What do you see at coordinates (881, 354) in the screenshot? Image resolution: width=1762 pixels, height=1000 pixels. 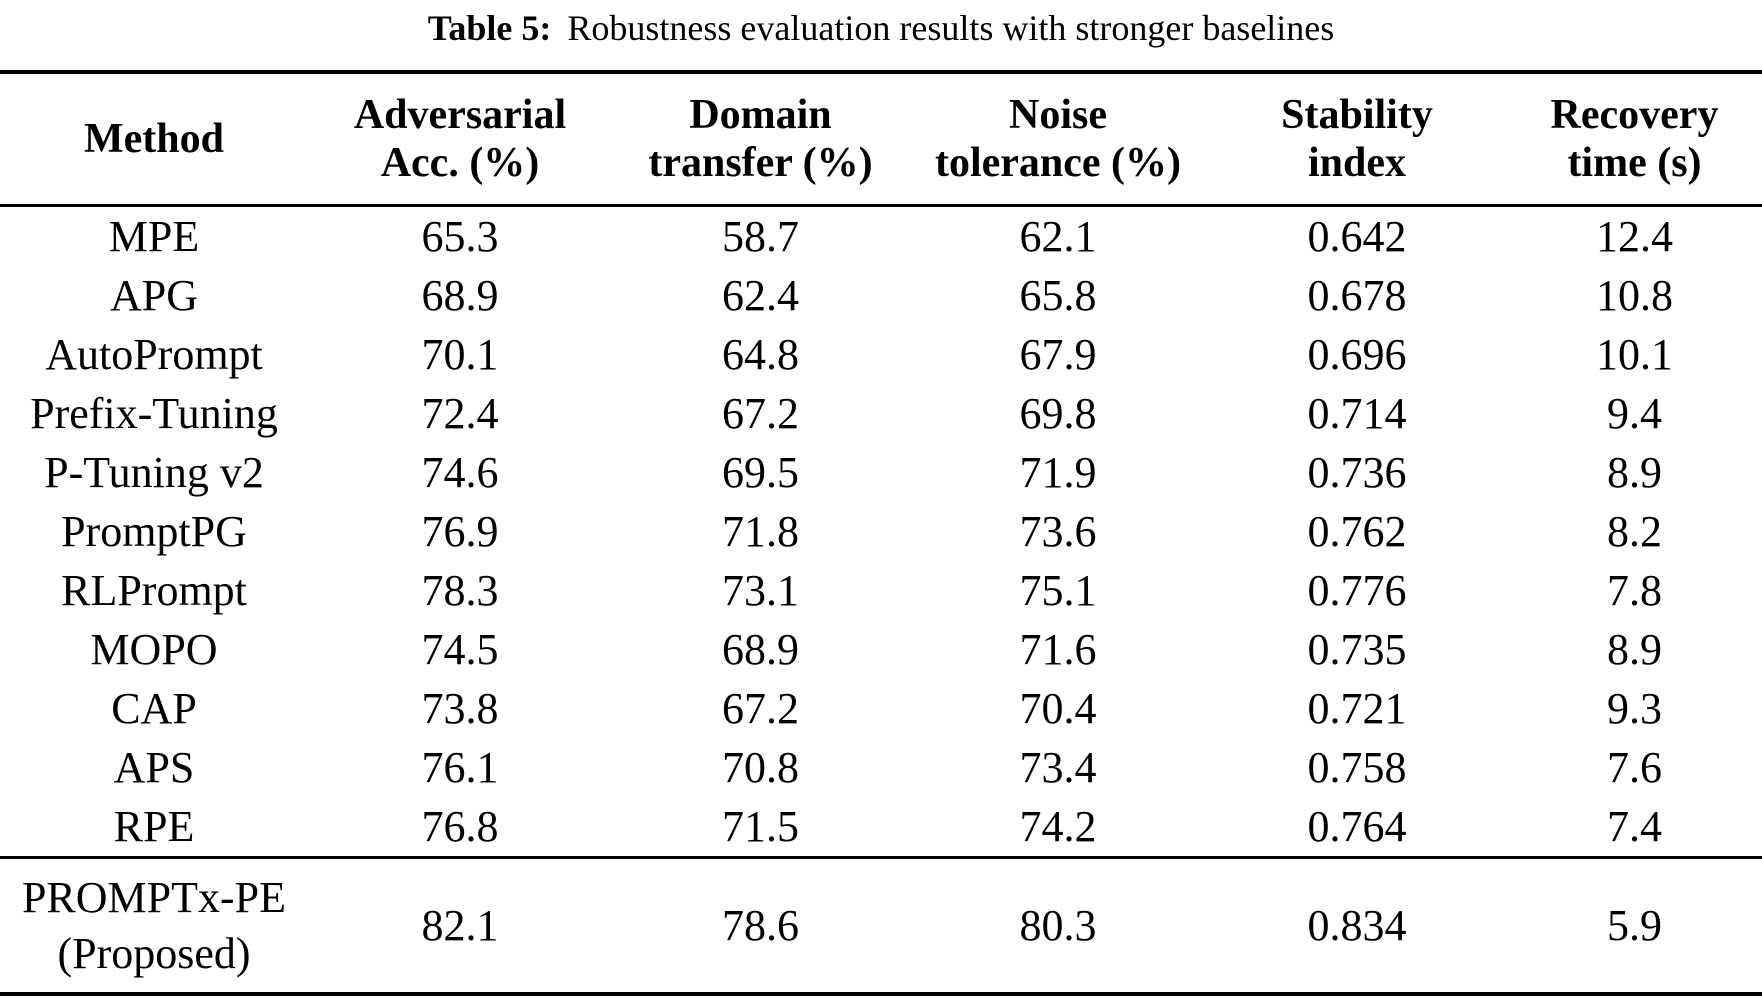 I see `table-row: AutoPrompt 70.1 64.8 67.9 0.696 10.1` at bounding box center [881, 354].